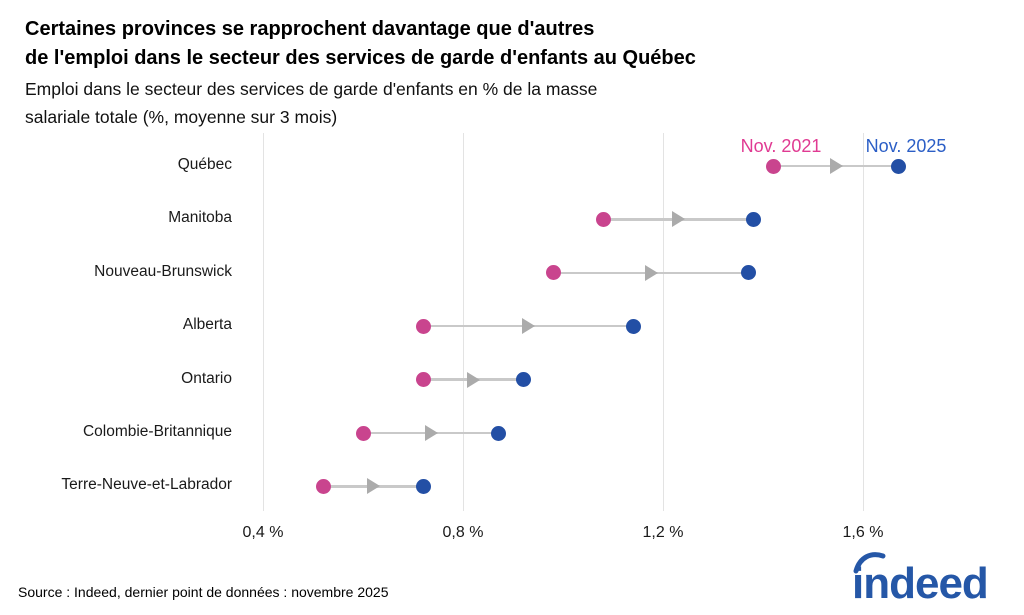 The height and width of the screenshot is (615, 1024). Describe the element at coordinates (204, 164) in the screenshot. I see `category-label: Québec` at that location.